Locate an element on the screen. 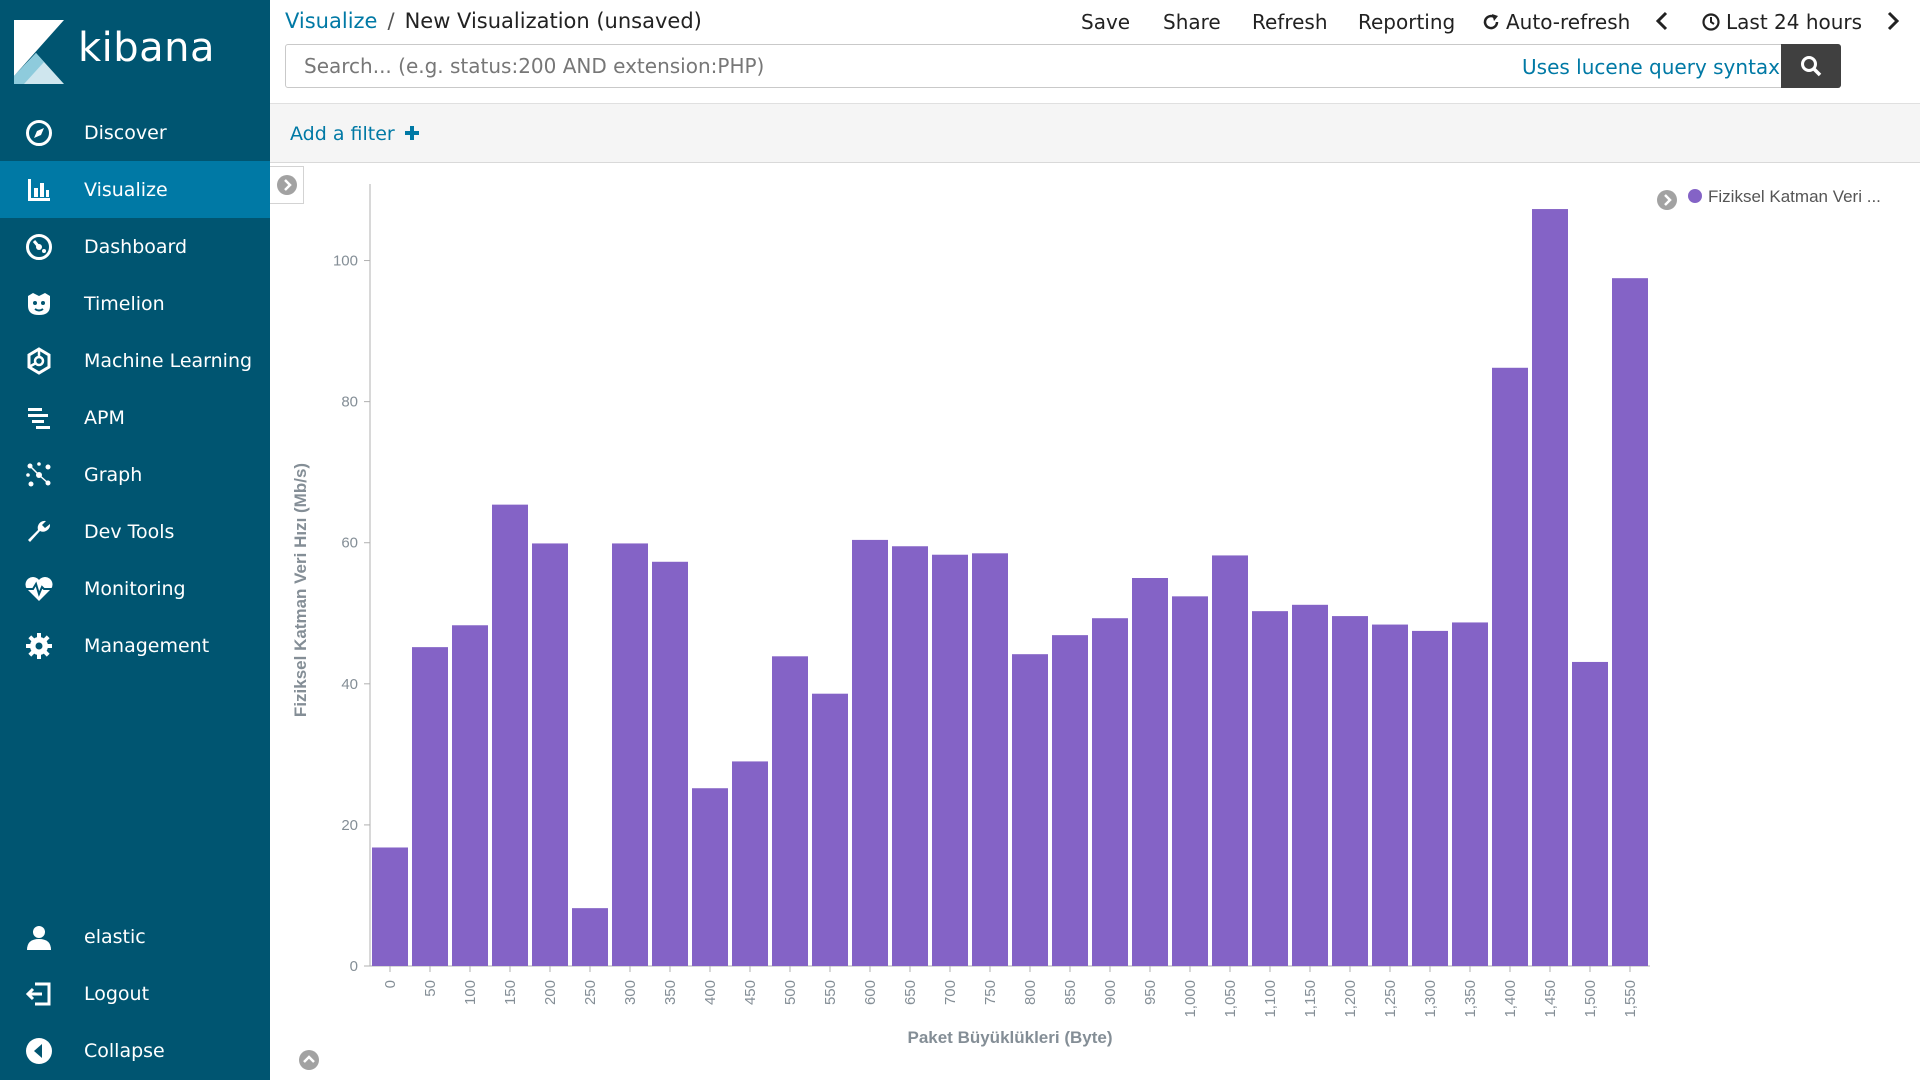  sidebar-item-label: Collapse is located at coordinates (124, 1050).